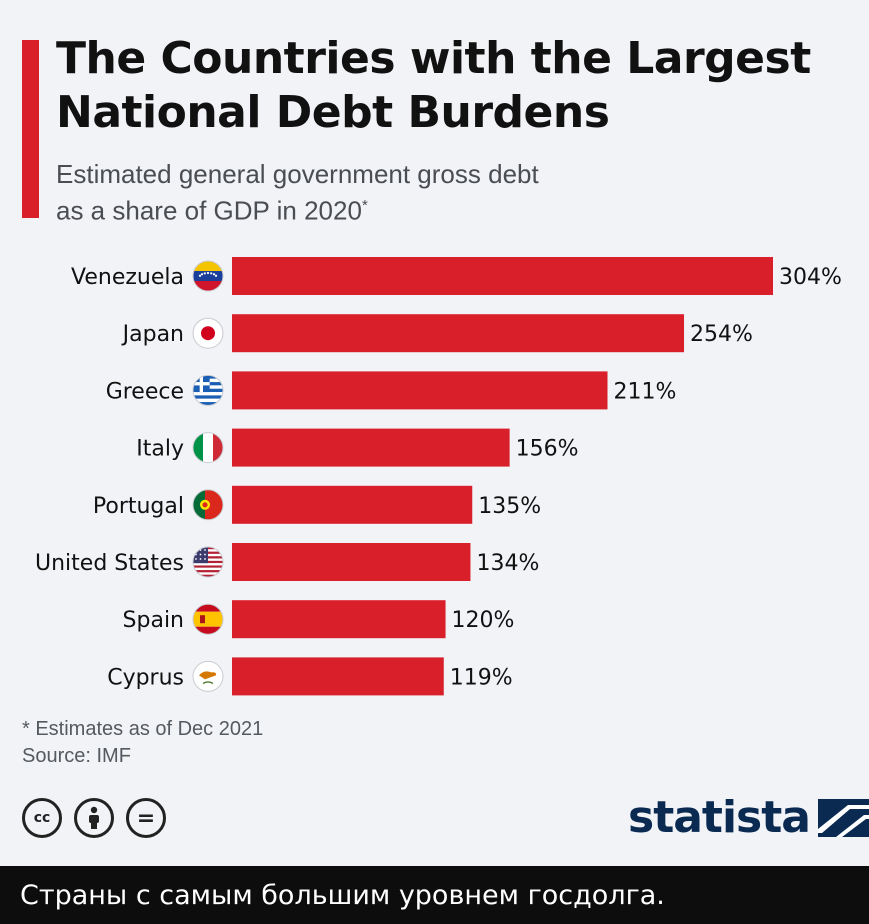  Describe the element at coordinates (352, 504) in the screenshot. I see `bar-portugal` at that location.